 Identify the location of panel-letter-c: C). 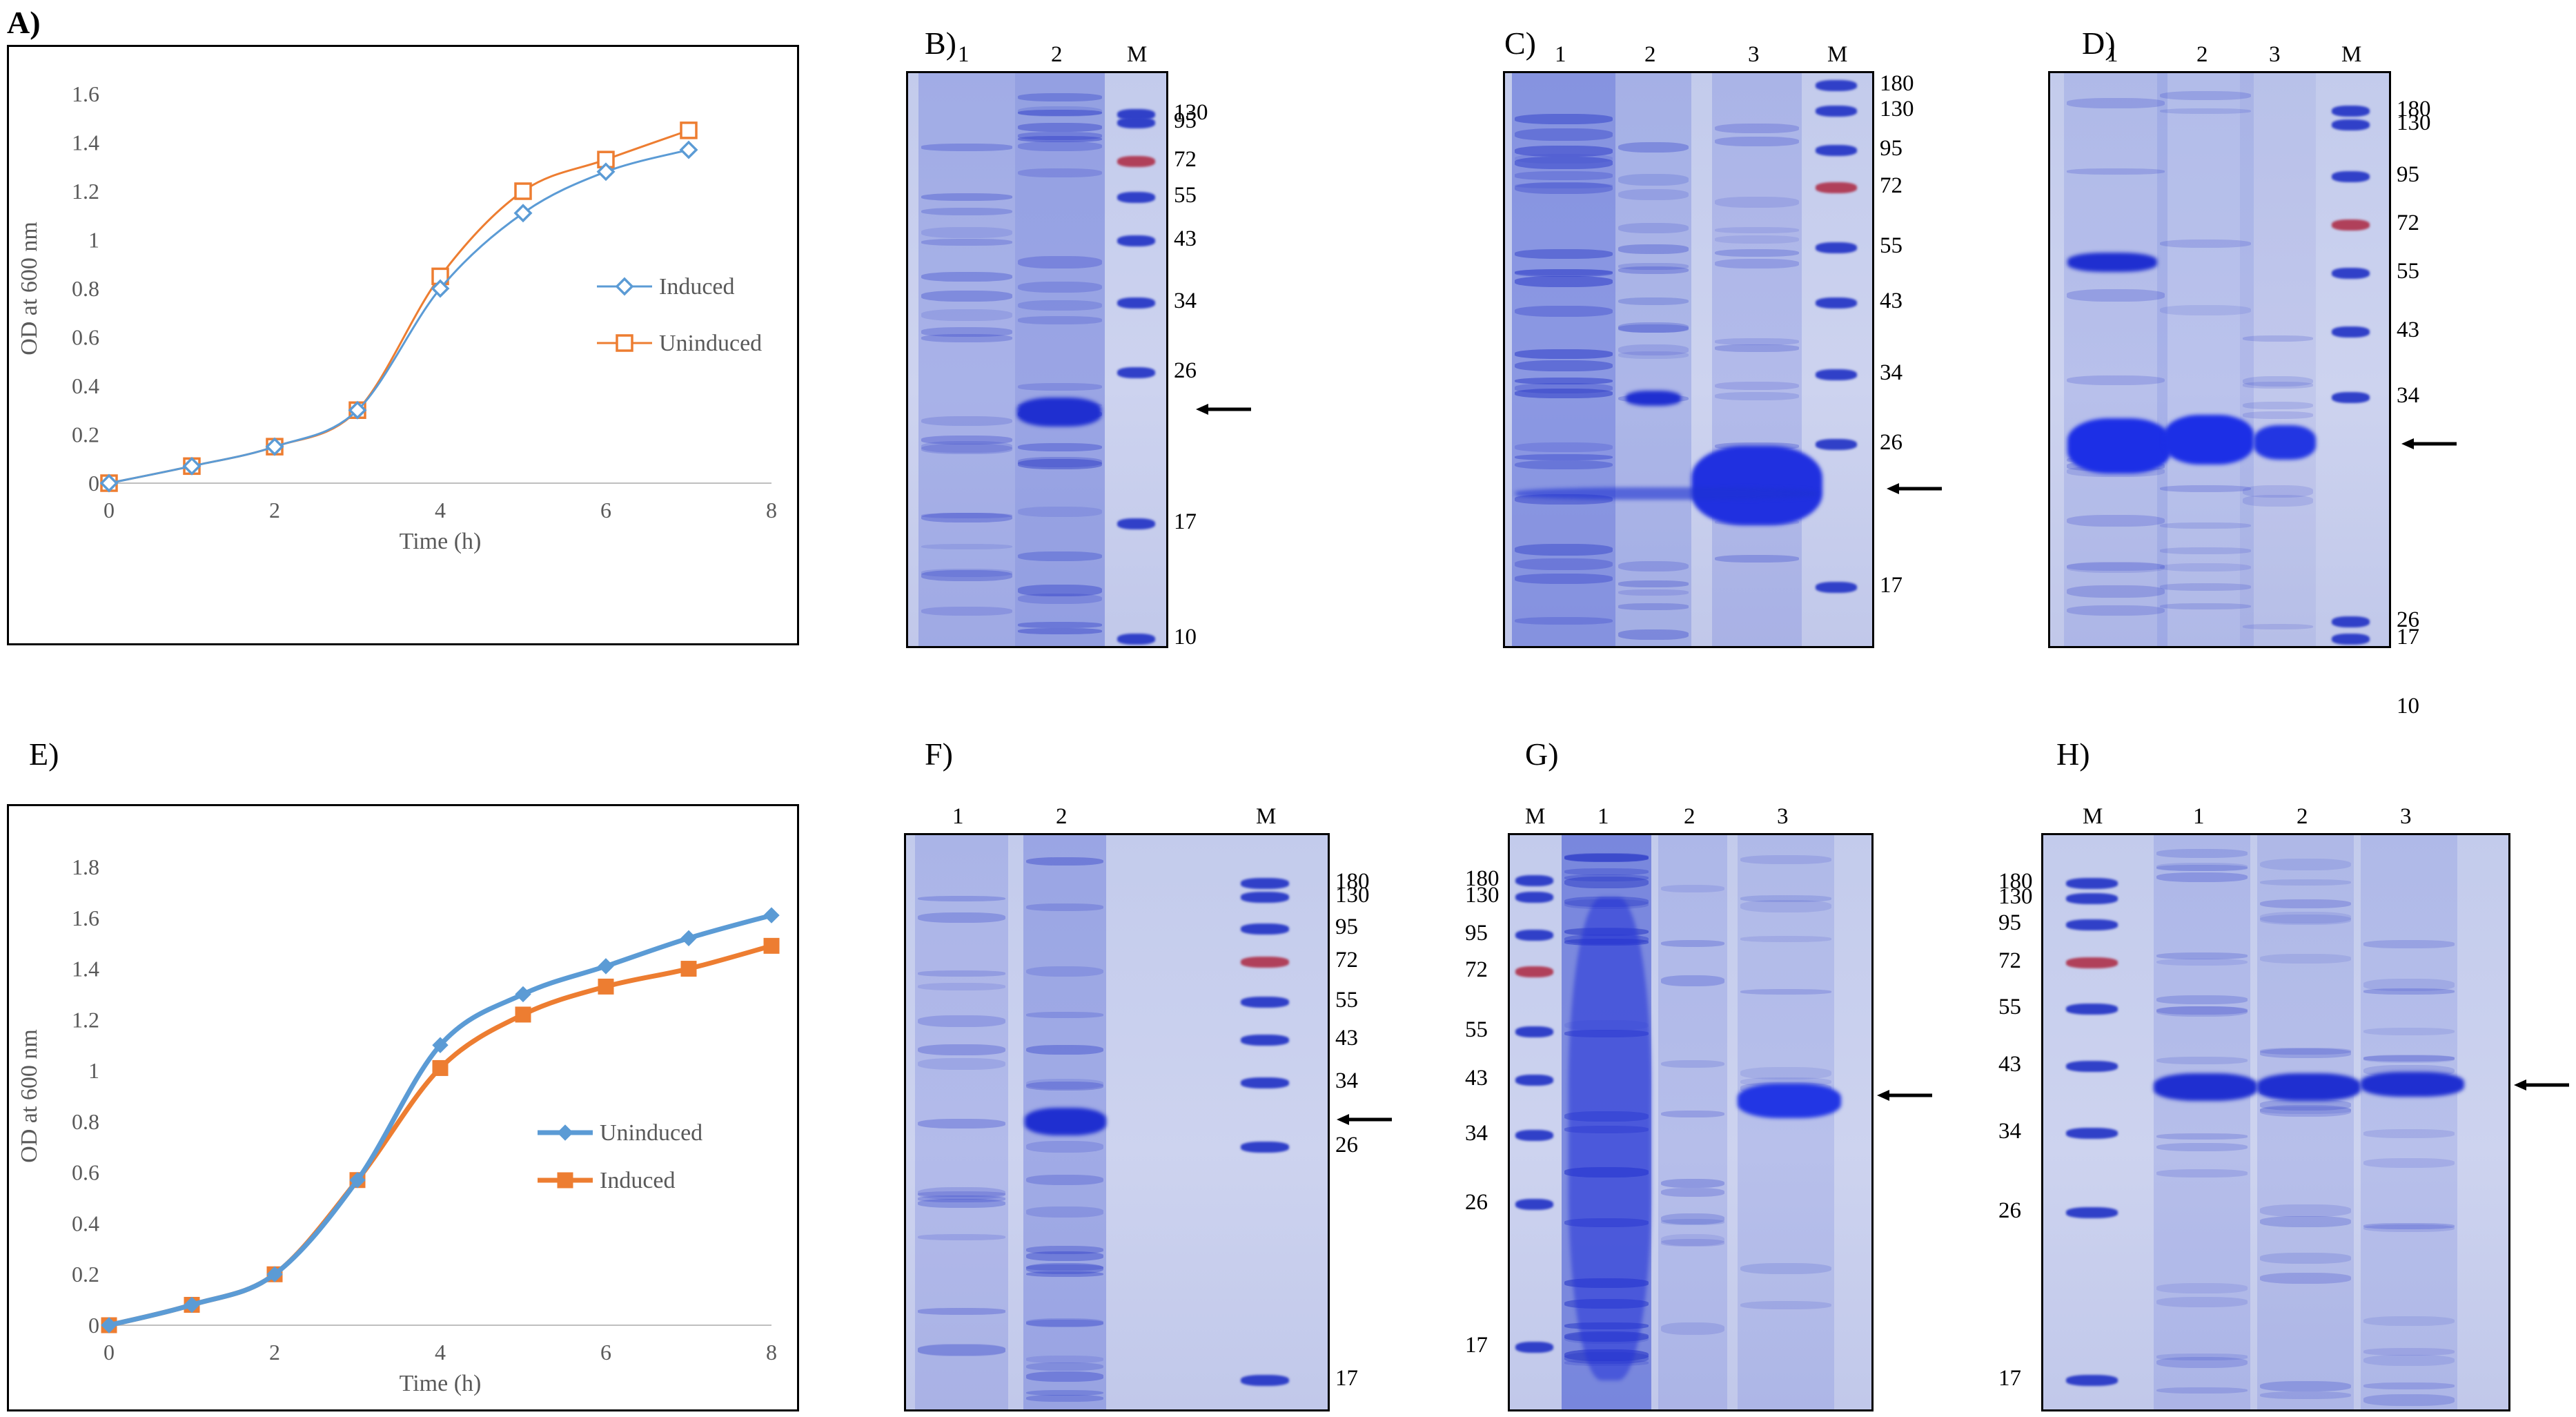
(1520, 43).